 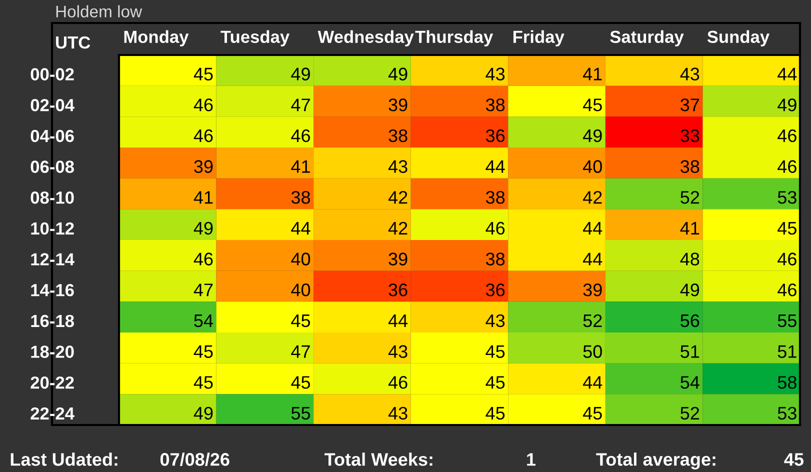 What do you see at coordinates (52, 290) in the screenshot?
I see `y-tick-label: 14-16` at bounding box center [52, 290].